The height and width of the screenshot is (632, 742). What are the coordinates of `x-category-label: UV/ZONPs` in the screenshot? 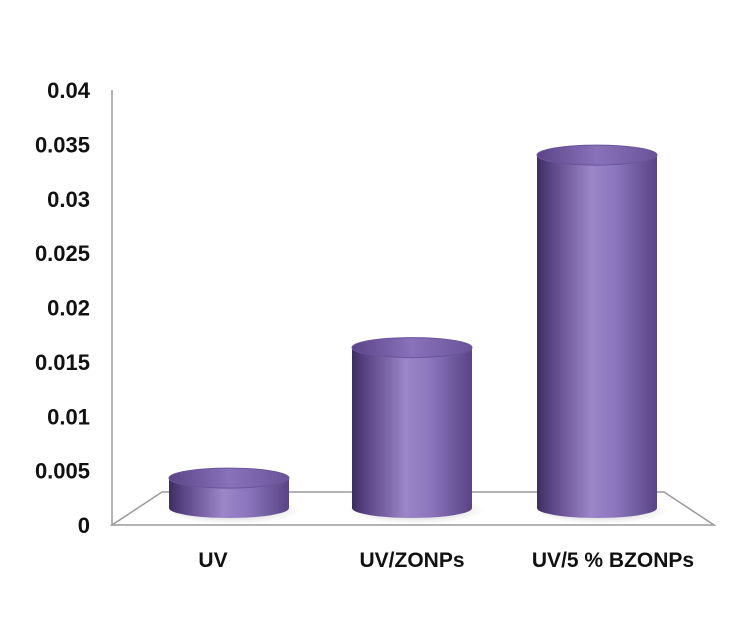 It's located at (411, 560).